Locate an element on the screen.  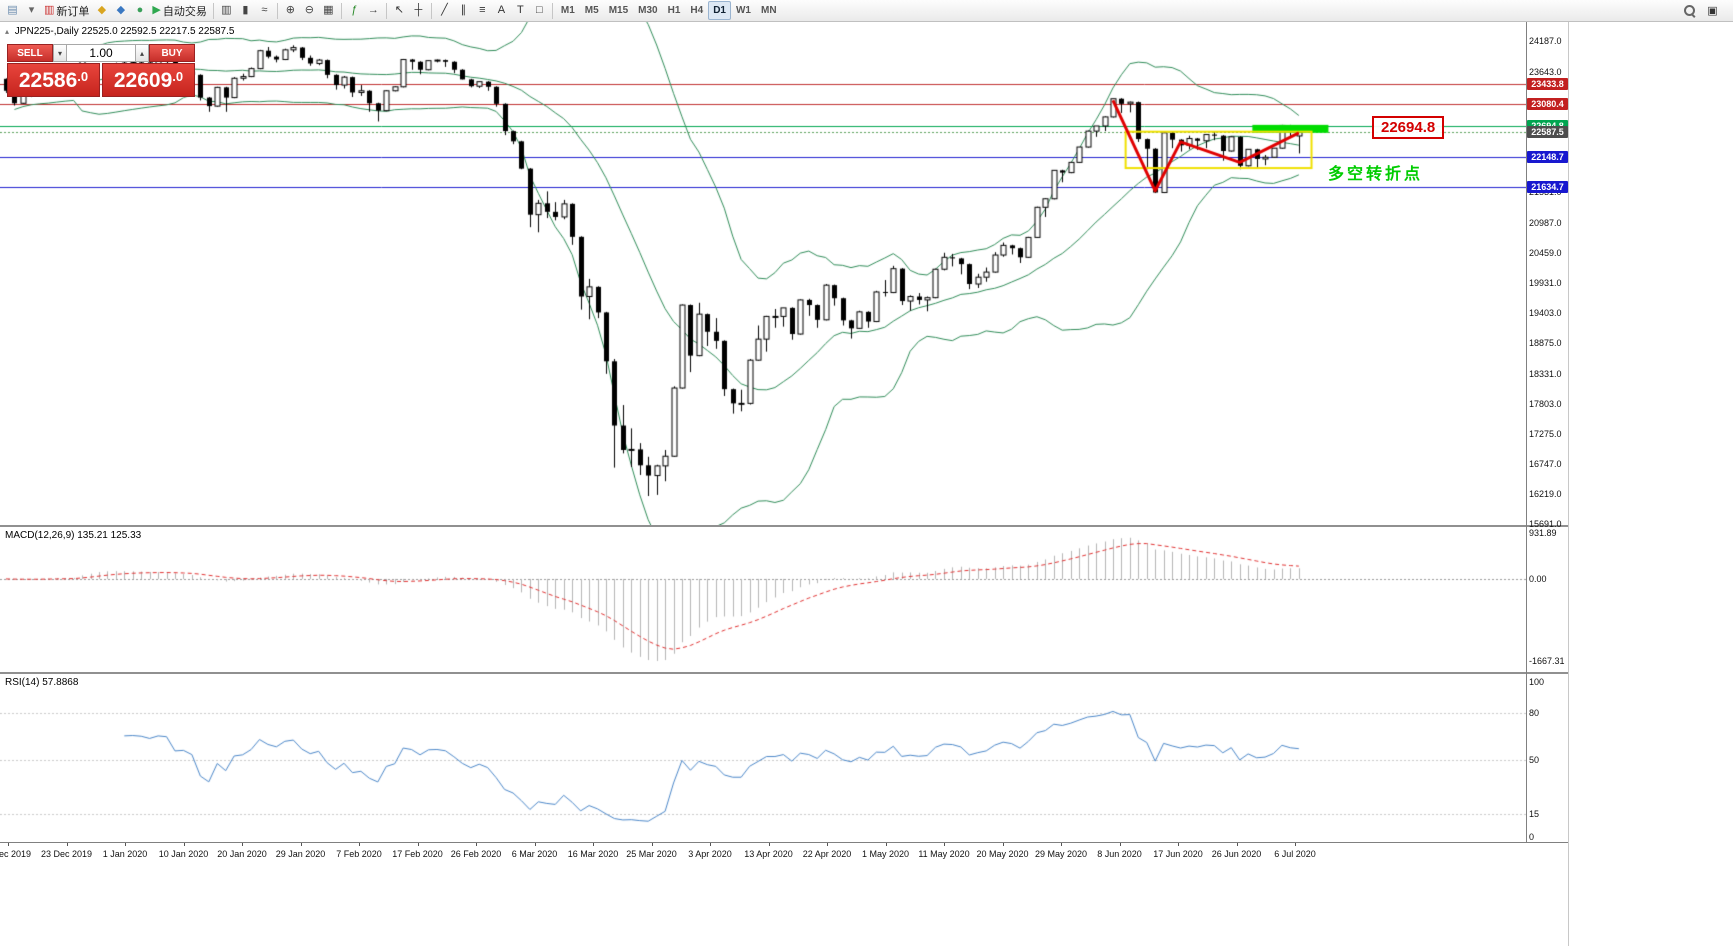
community-button: ● is located at coordinates (139, 10).